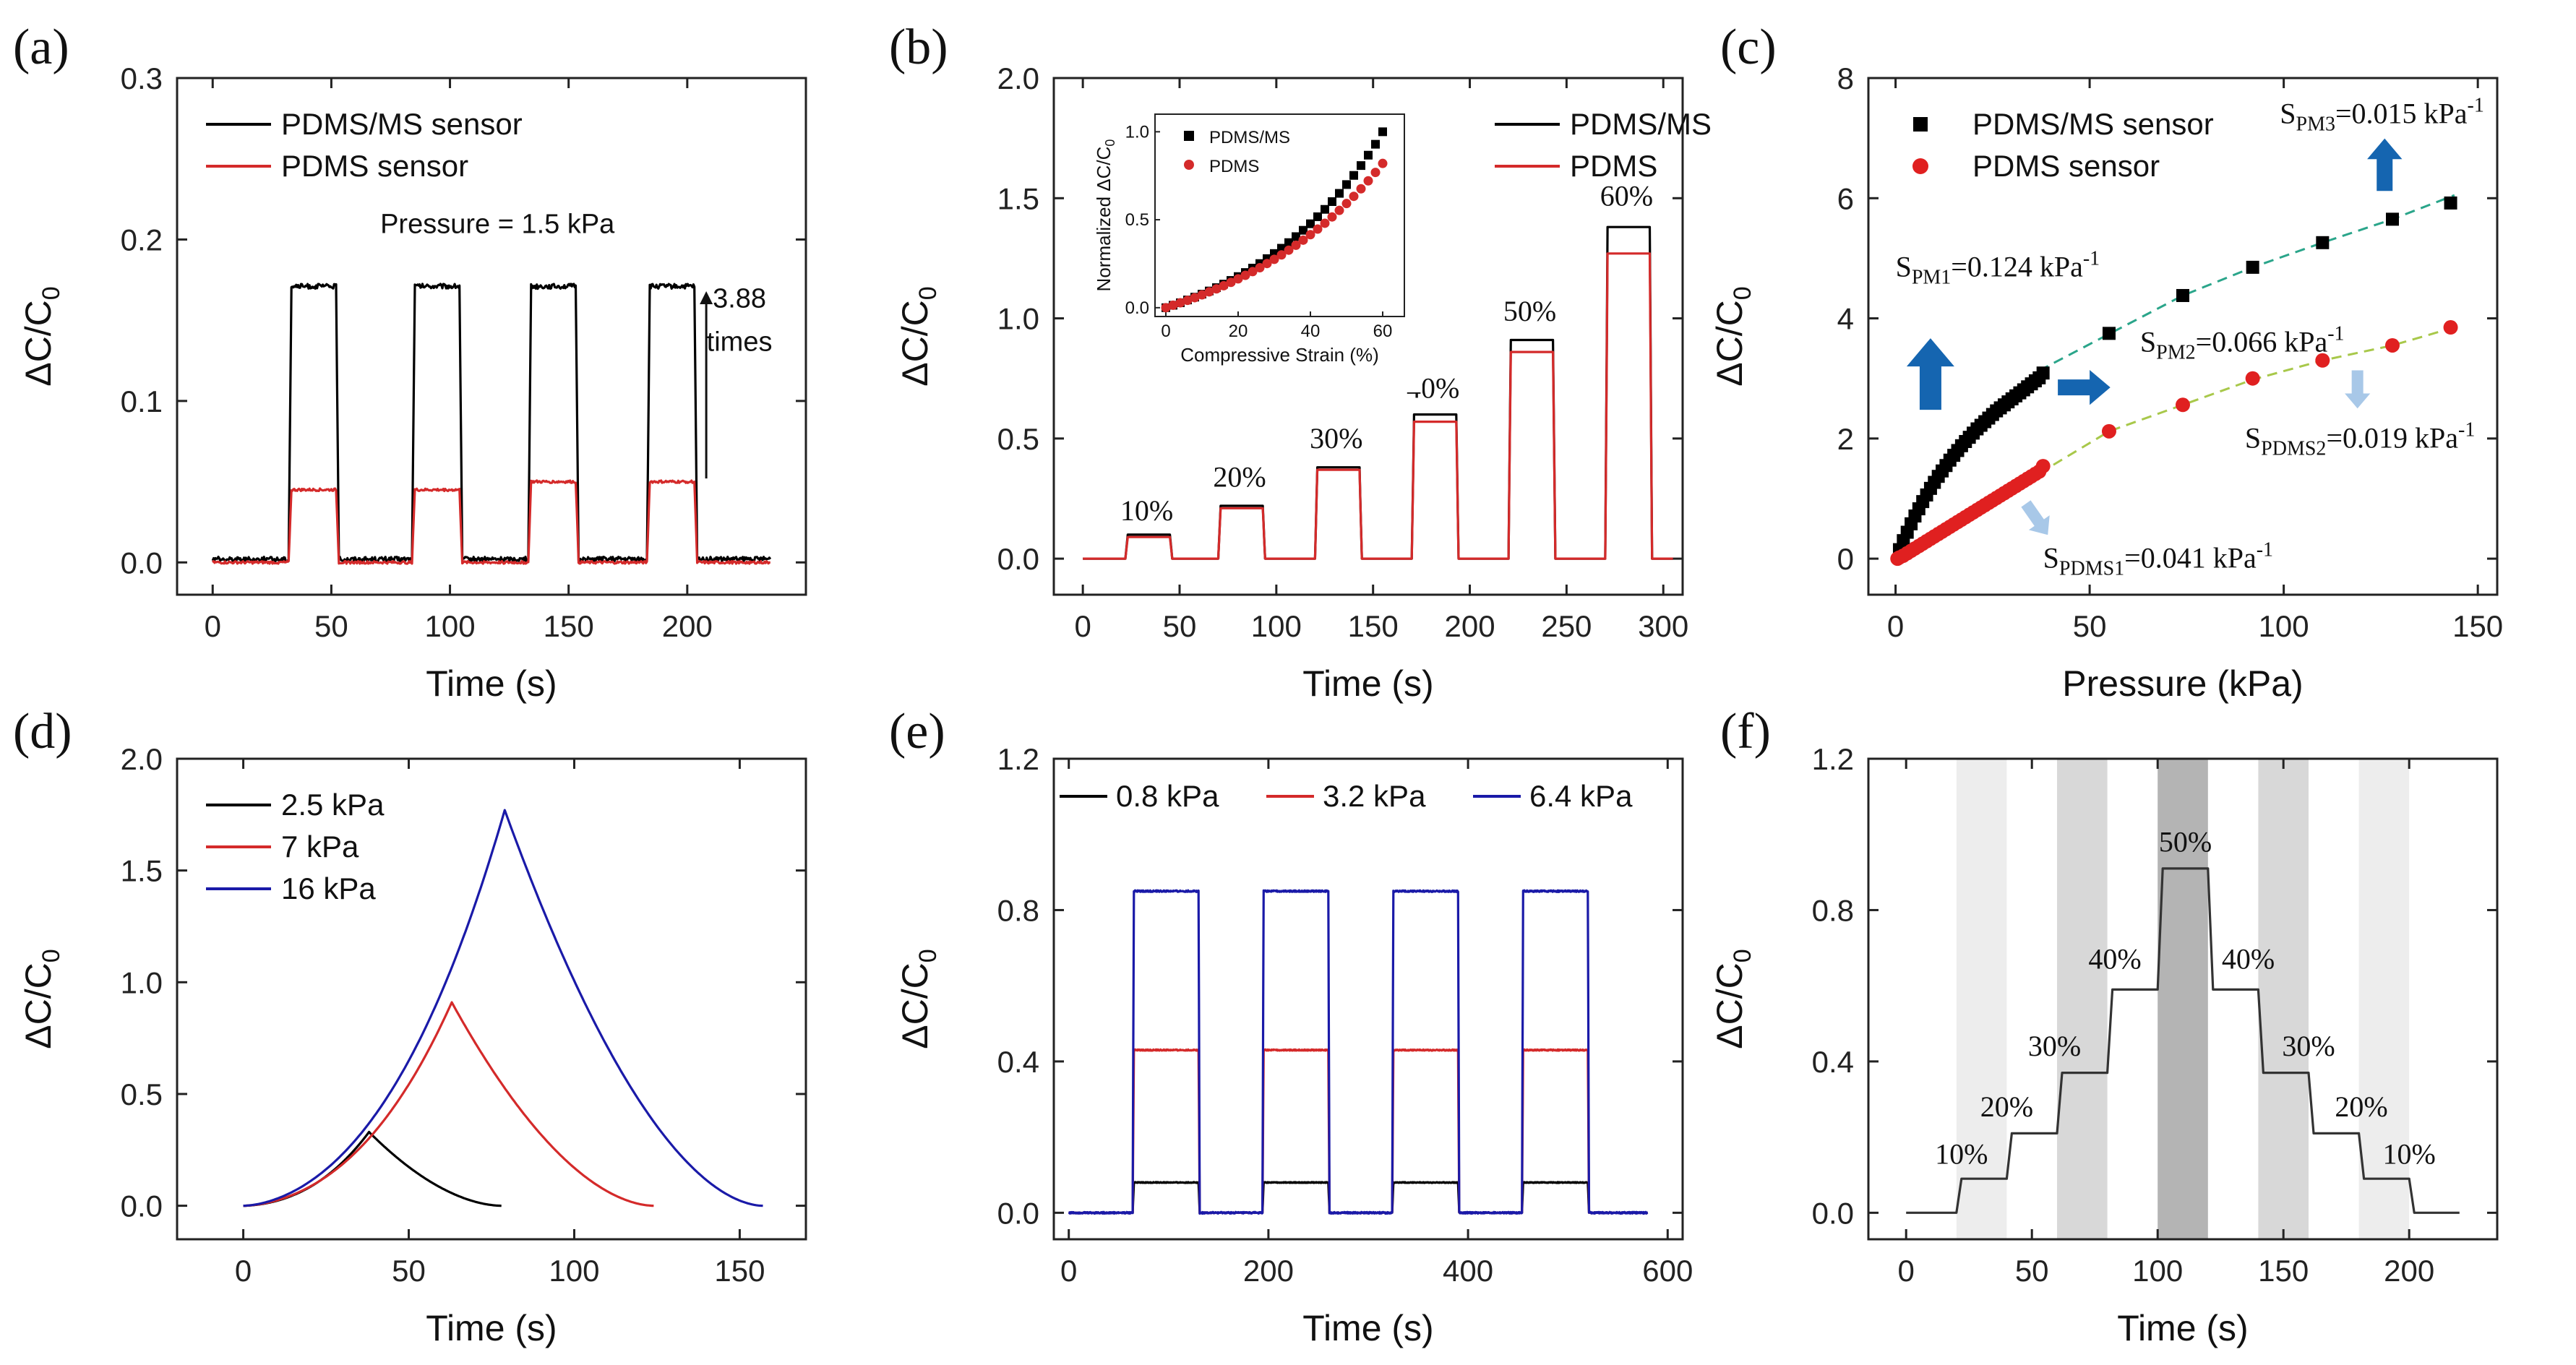  I want to click on panel-label: (f), so click(1746, 732).